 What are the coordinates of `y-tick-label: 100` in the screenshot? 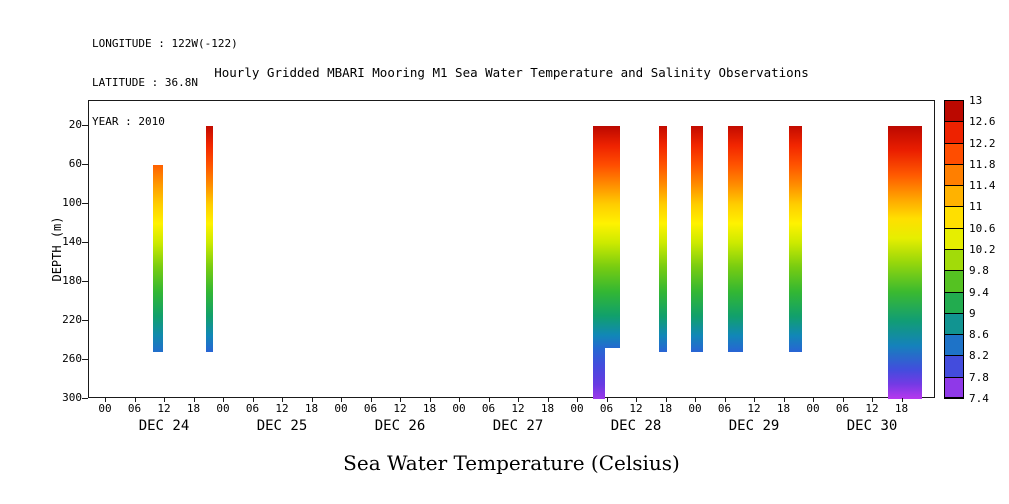 It's located at (72, 202).